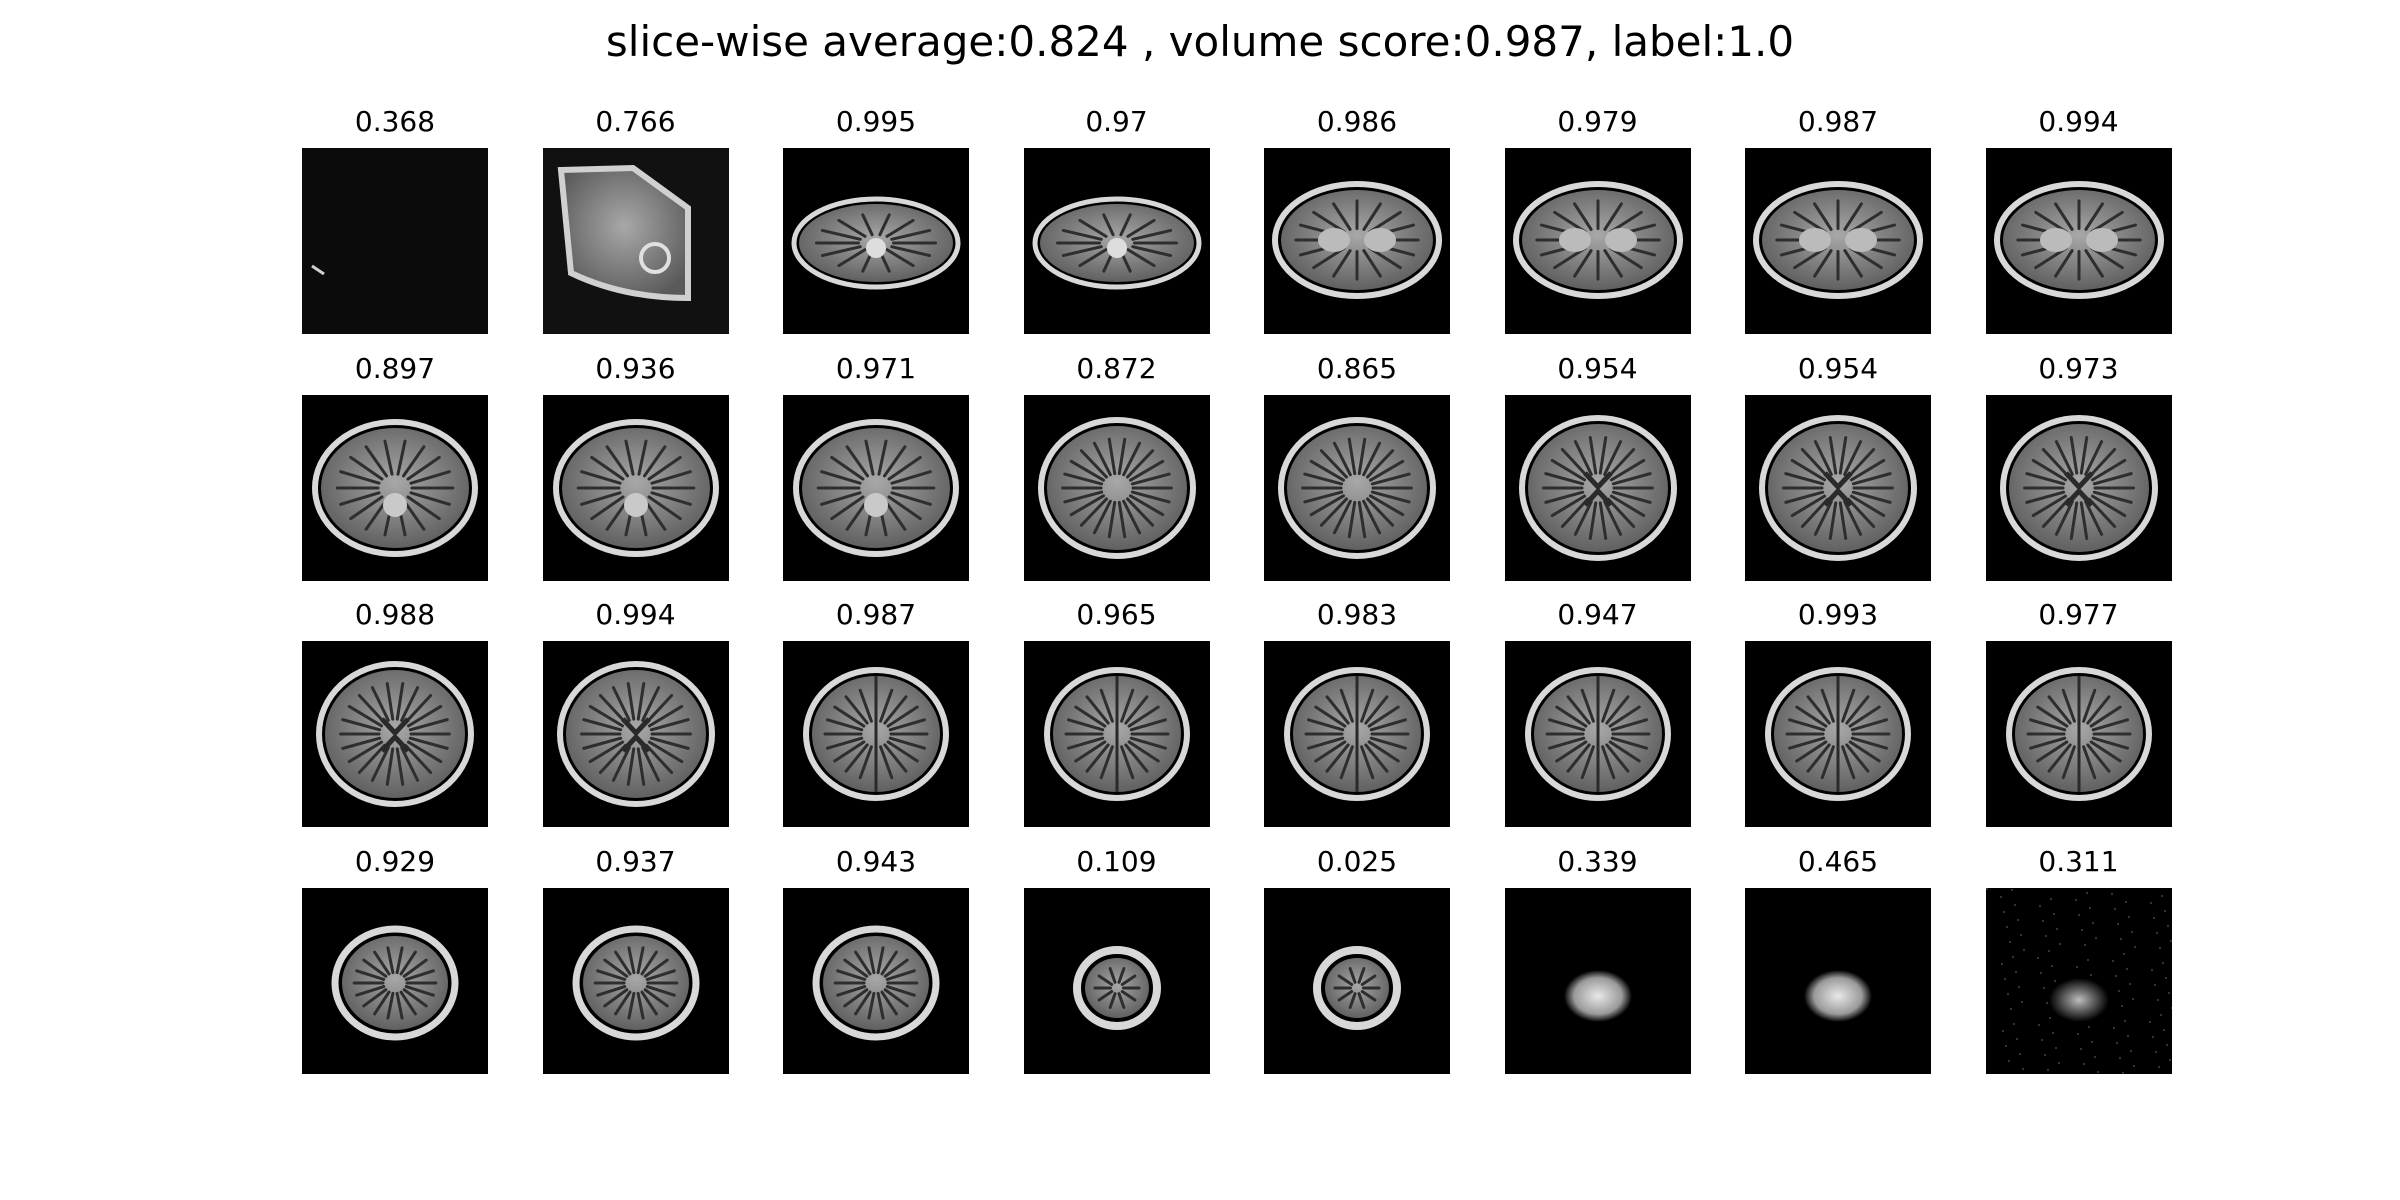 This screenshot has height=1200, width=2400. Describe the element at coordinates (876, 121) in the screenshot. I see `slice-score-label: 0.995` at that location.